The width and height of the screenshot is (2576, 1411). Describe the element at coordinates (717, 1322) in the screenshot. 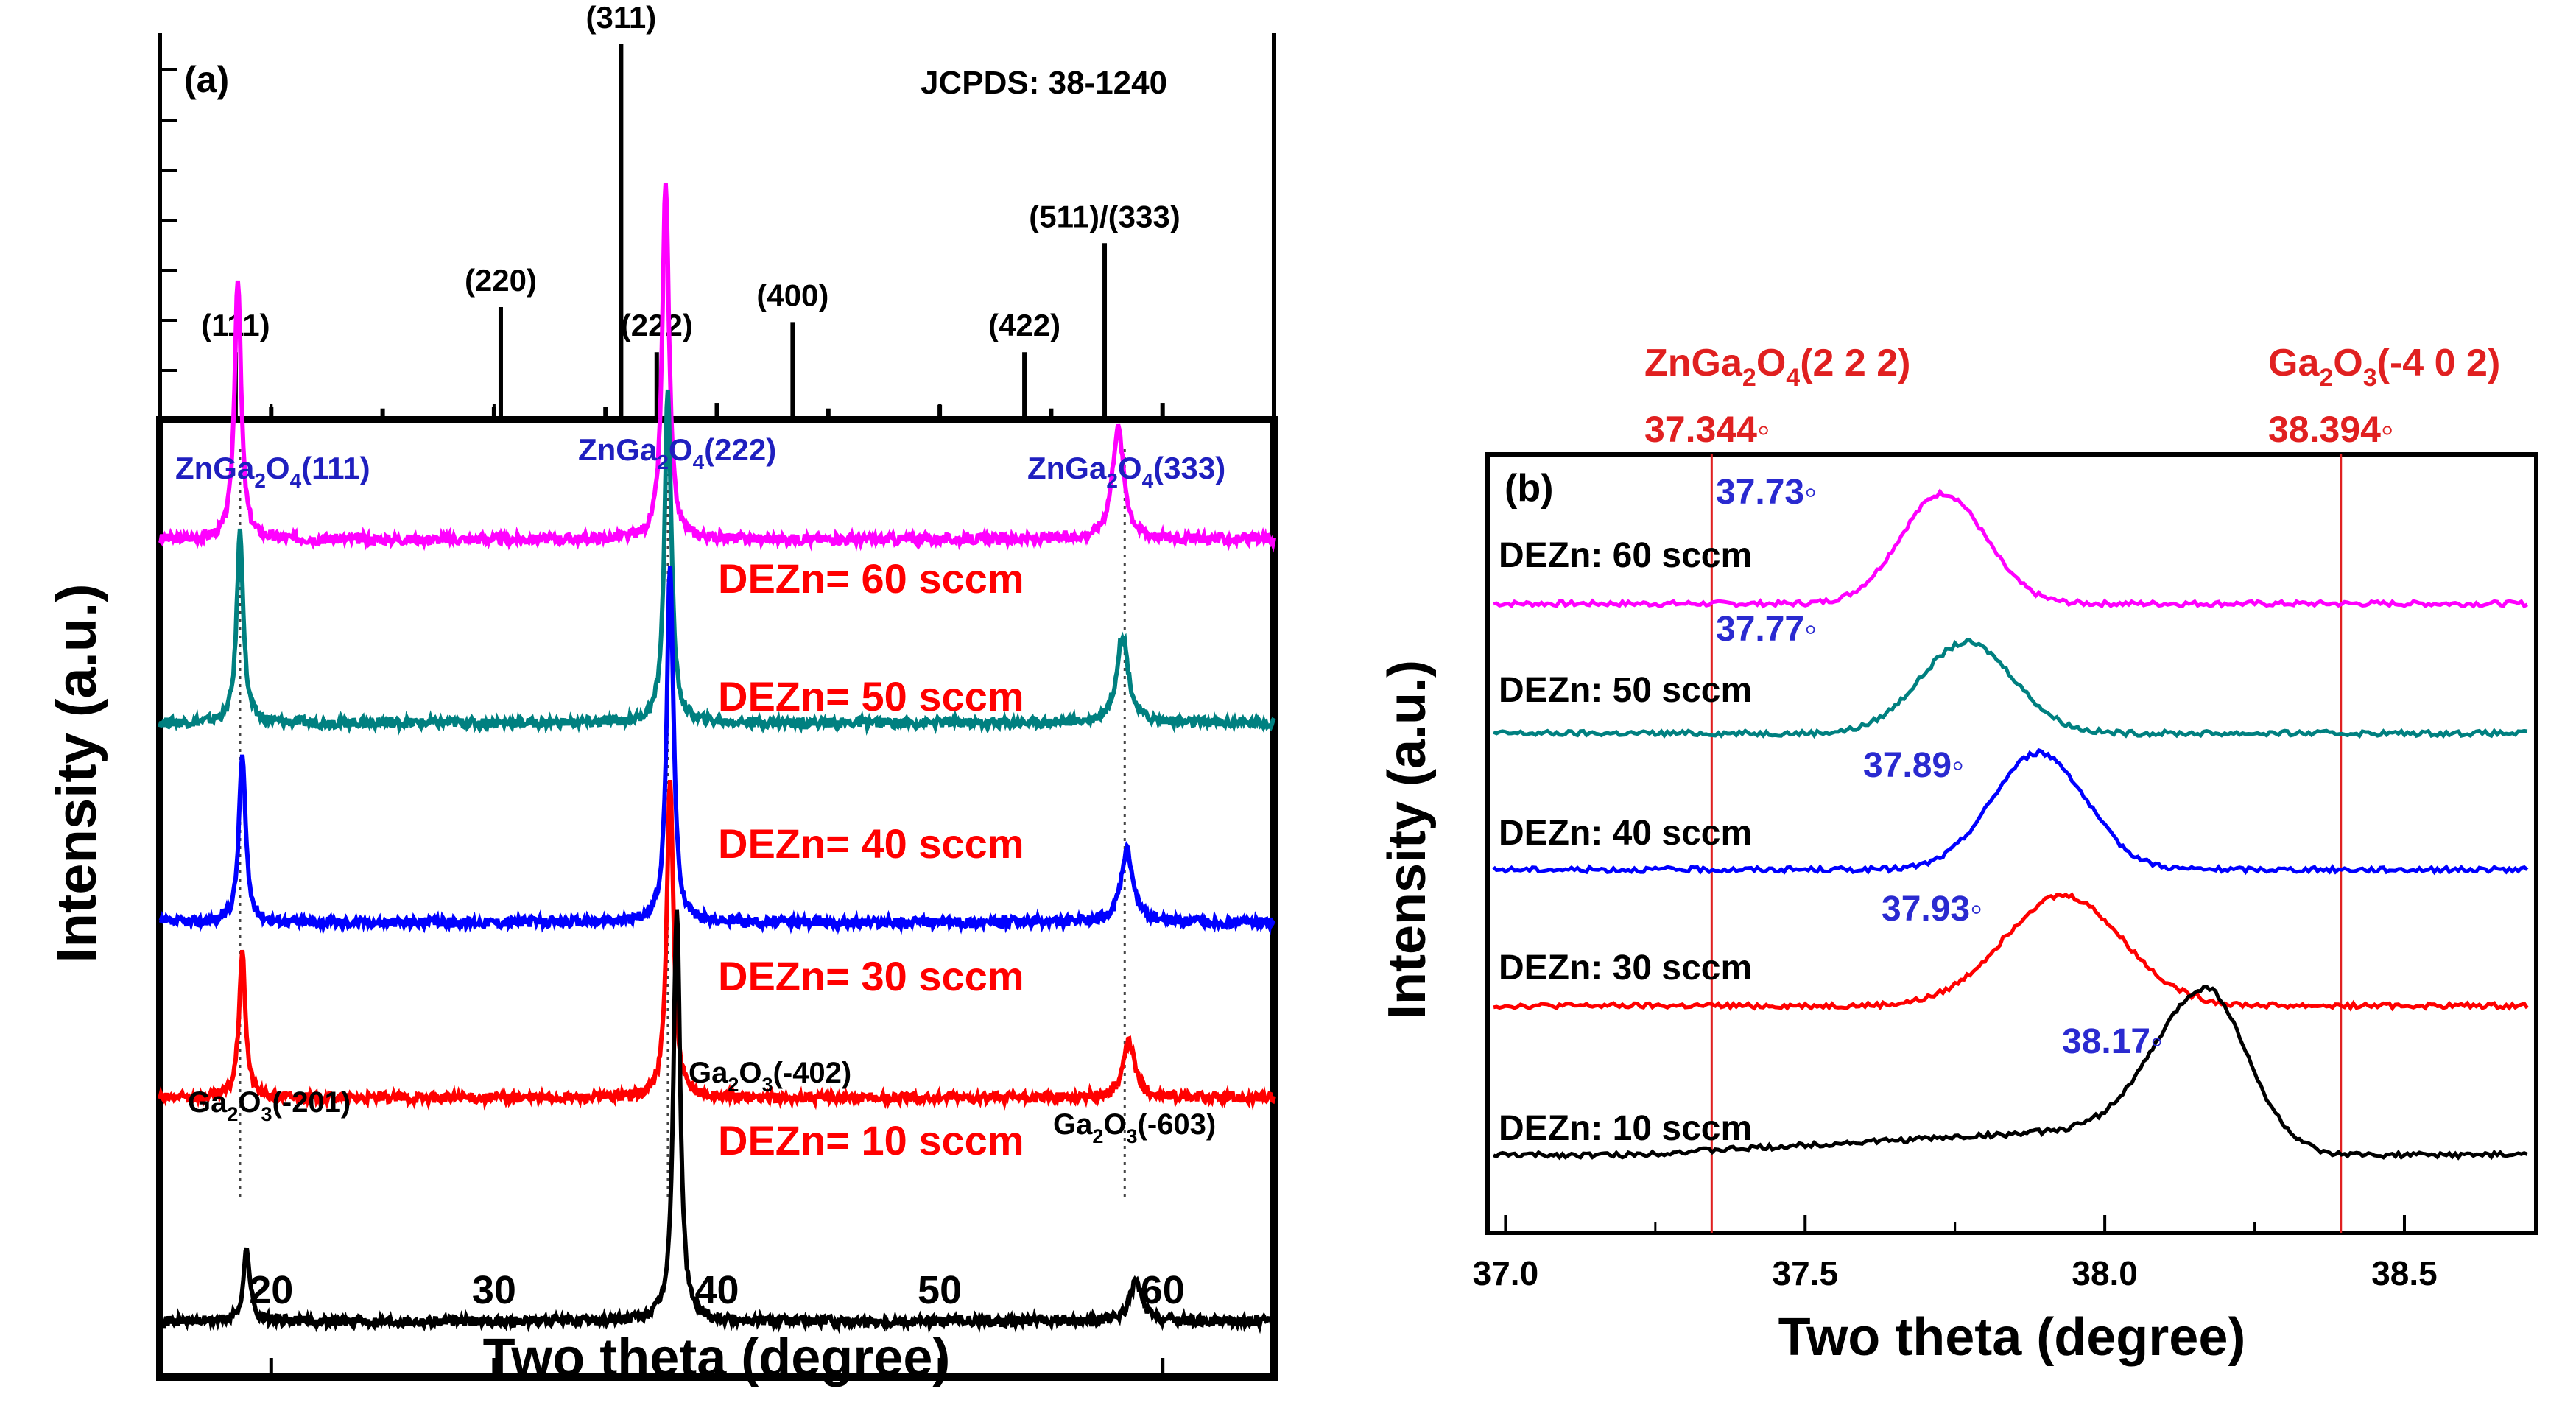

I see `plot-a-x-ticks: 20 30 40 50 60` at that location.